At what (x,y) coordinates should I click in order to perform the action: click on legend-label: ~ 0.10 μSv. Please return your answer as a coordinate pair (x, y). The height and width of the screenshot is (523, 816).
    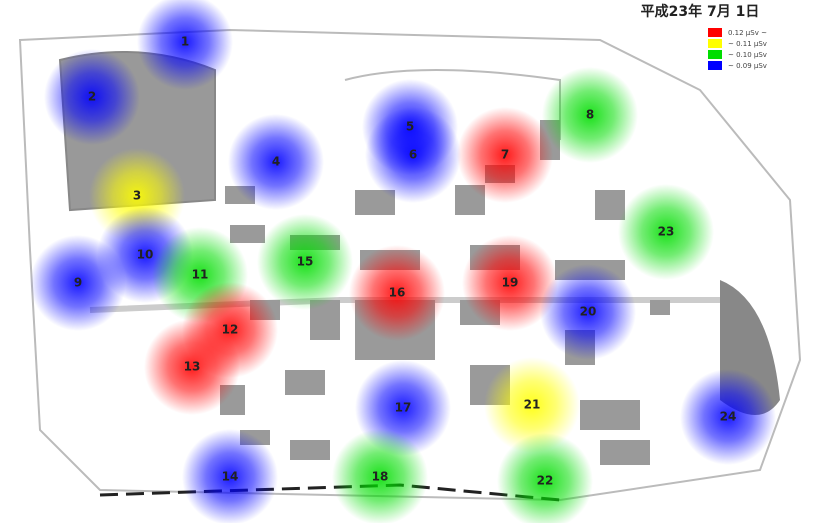
    Looking at the image, I should click on (747, 55).